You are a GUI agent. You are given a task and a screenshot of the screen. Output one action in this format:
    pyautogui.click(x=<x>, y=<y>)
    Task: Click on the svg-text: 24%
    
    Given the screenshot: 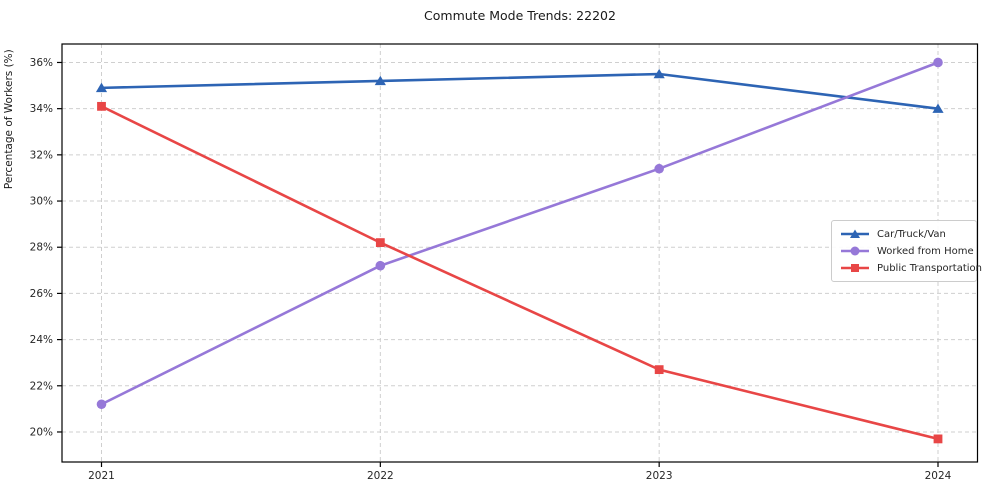 What is the action you would take?
    pyautogui.click(x=41, y=340)
    